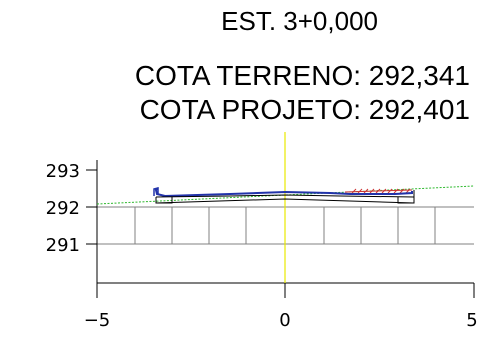 This screenshot has width=478, height=338. What do you see at coordinates (285, 196) in the screenshot?
I see `pavement-layer` at bounding box center [285, 196].